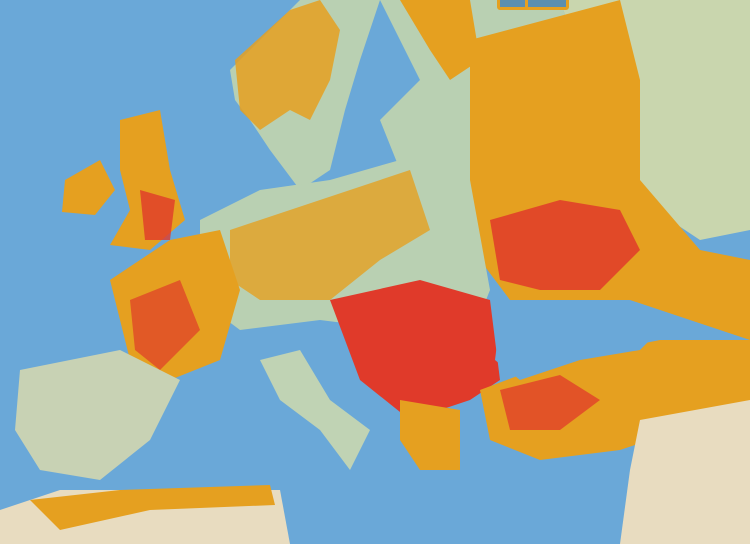 The image size is (750, 544). What do you see at coordinates (88, 187) in the screenshot?
I see `land-ireland` at bounding box center [88, 187].